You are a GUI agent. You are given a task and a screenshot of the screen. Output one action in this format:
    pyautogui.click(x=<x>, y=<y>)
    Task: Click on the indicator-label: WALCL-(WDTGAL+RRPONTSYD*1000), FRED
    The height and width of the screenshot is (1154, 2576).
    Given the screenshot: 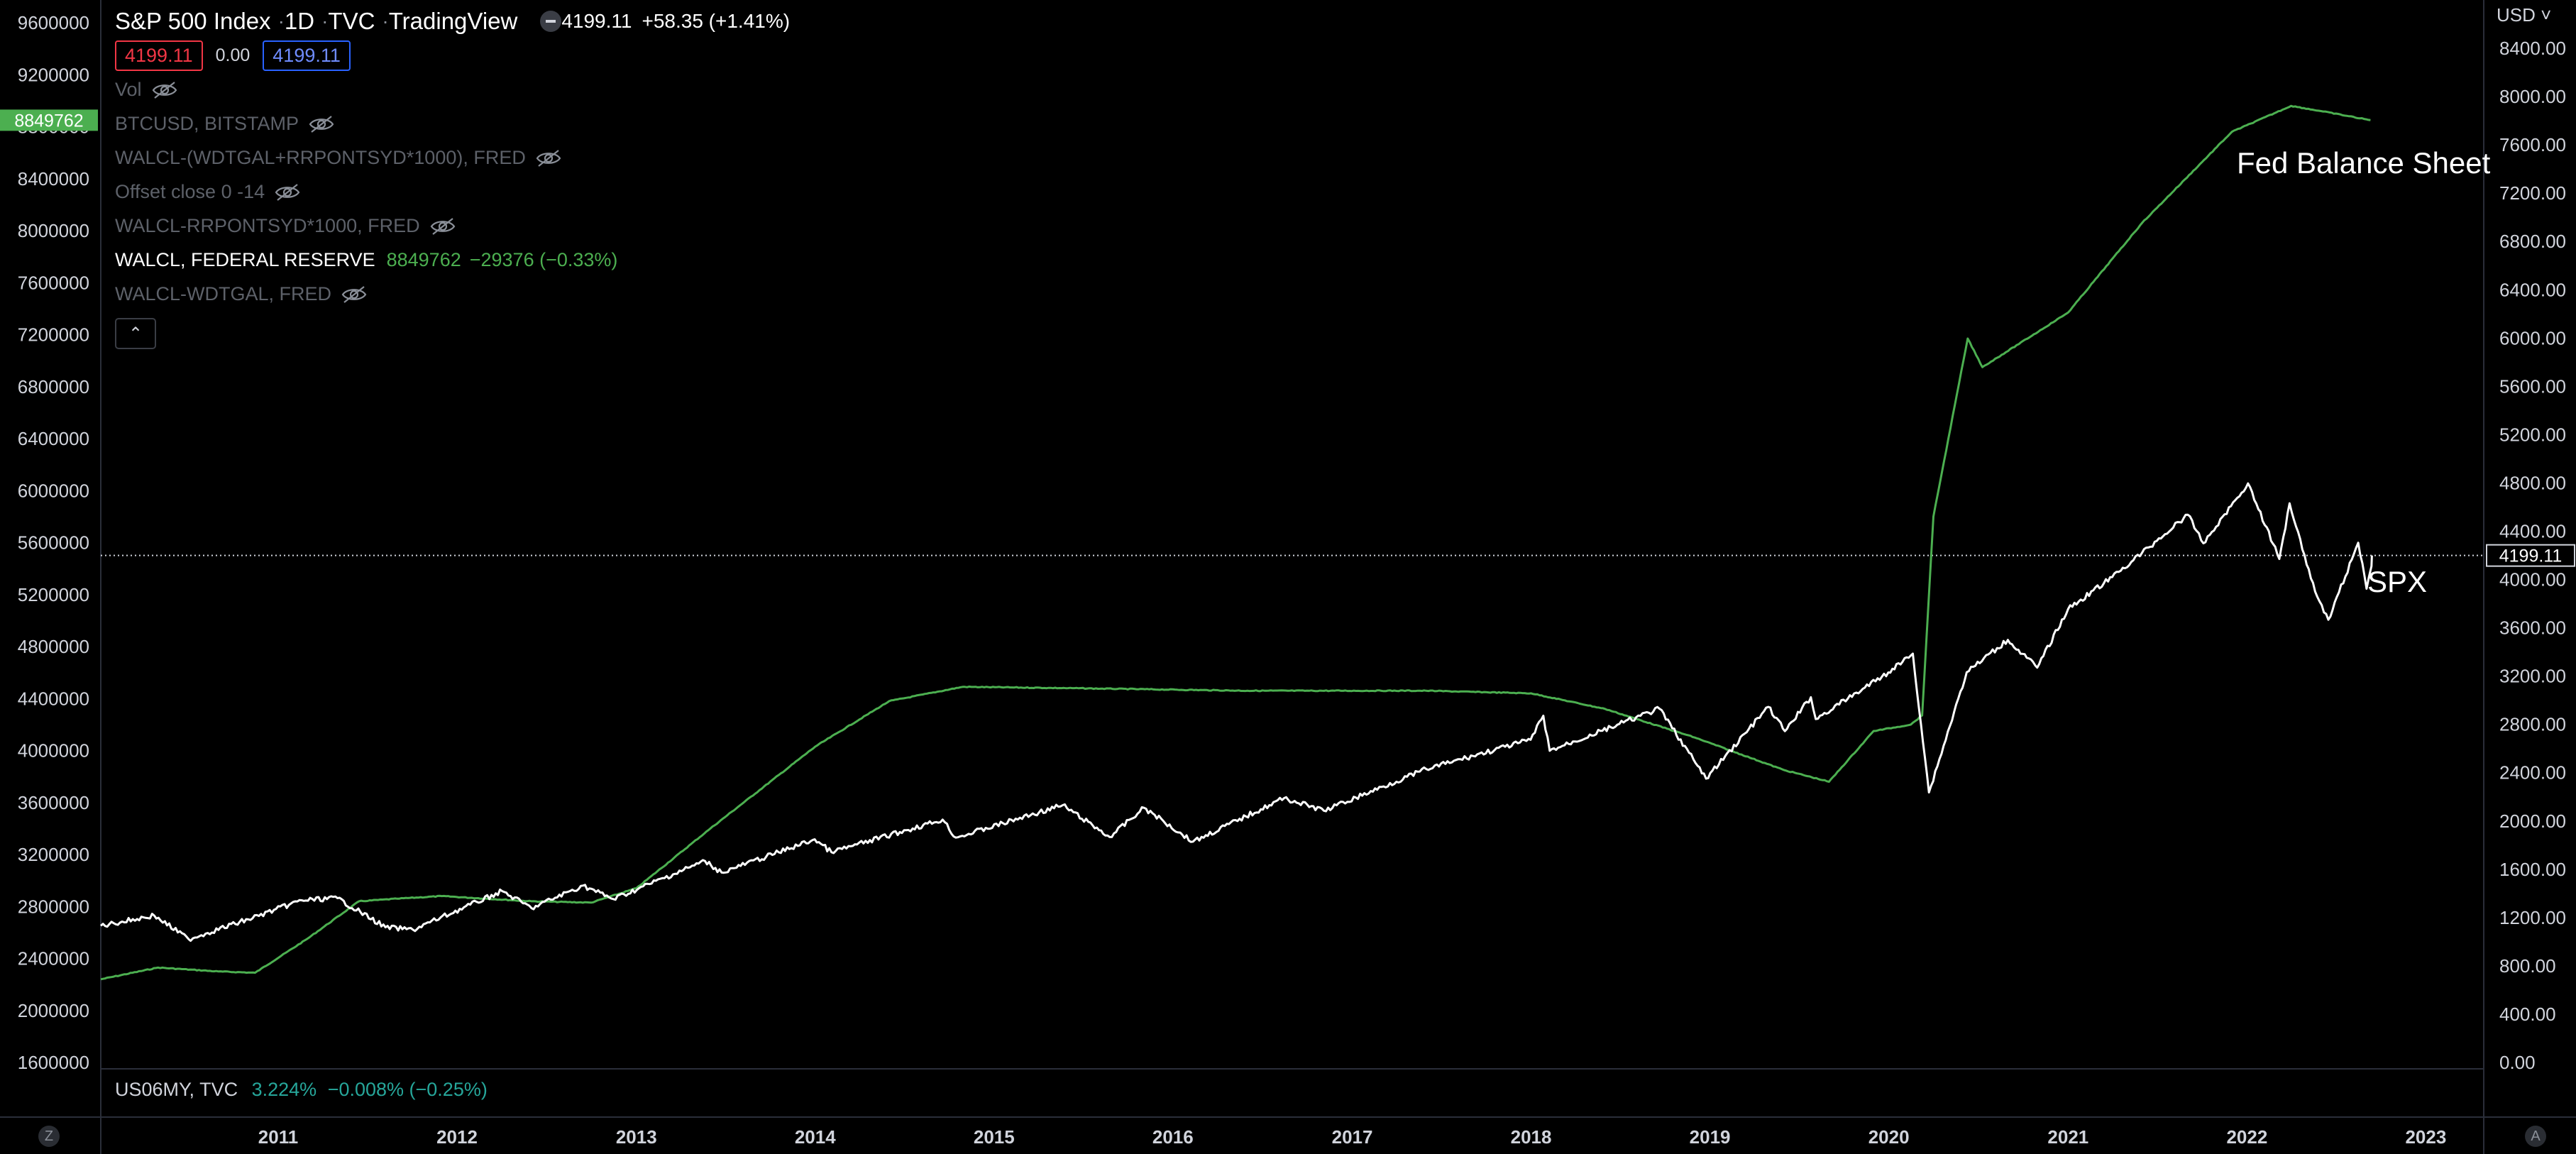 What is the action you would take?
    pyautogui.click(x=320, y=157)
    